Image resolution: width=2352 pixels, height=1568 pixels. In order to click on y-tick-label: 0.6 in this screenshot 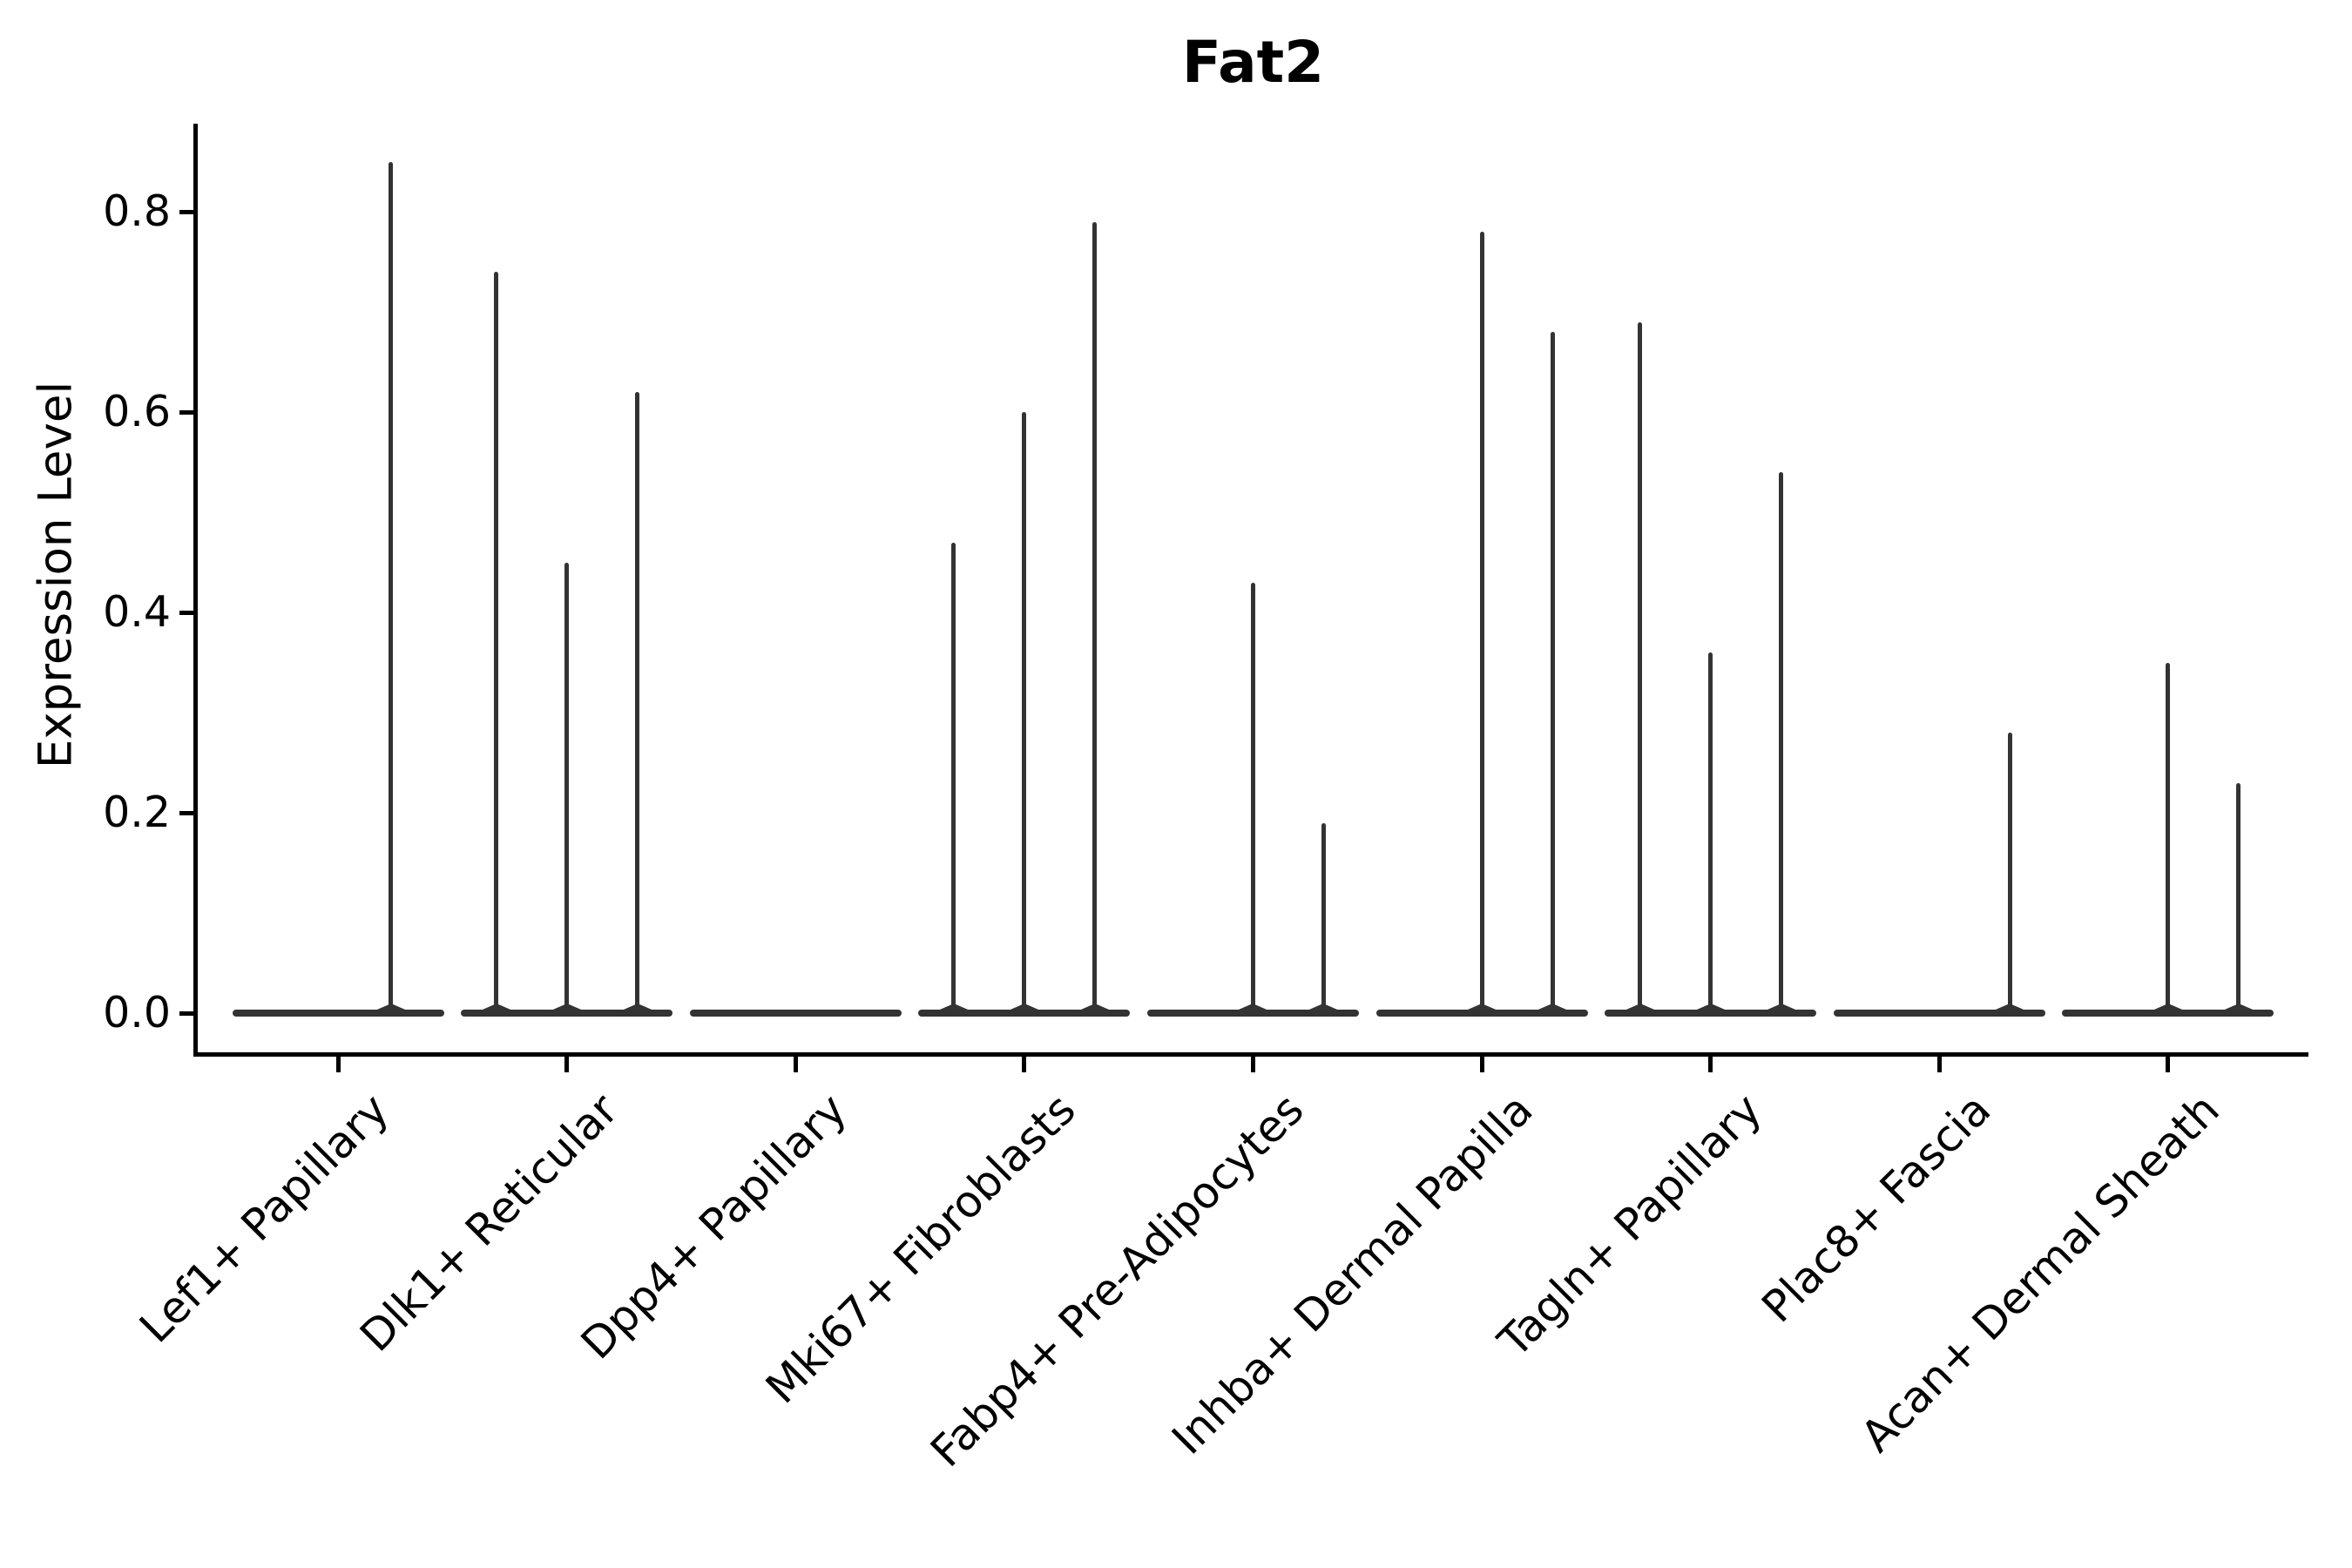, I will do `click(137, 411)`.